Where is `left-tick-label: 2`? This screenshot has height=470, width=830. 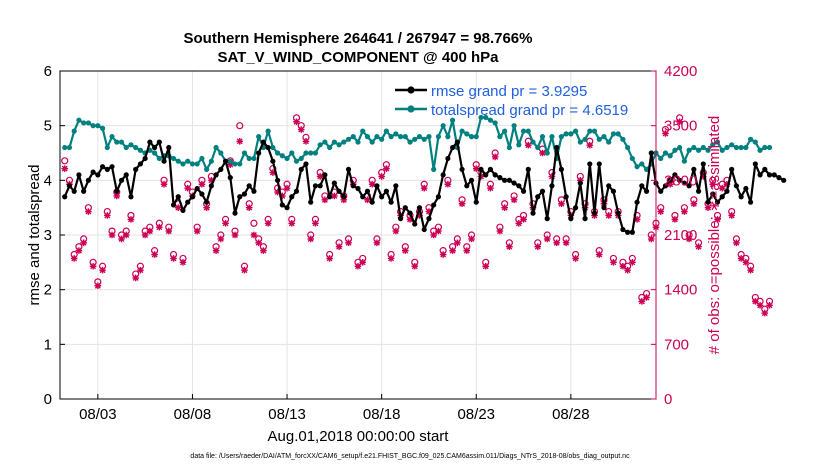 left-tick-label: 2 is located at coordinates (48, 290).